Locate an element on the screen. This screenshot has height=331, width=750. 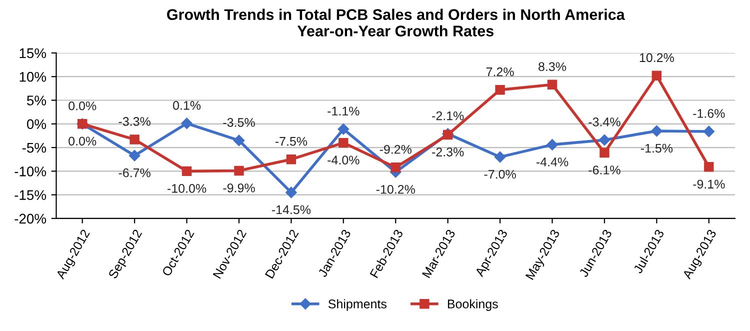
data-label: -4.0% is located at coordinates (344, 160).